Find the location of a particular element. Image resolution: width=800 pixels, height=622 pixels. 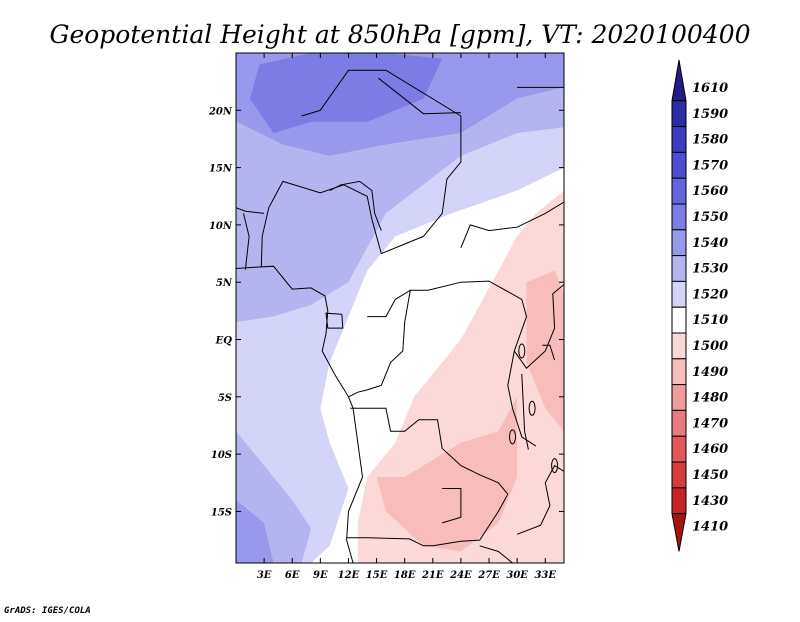

y-tick-label: 15S is located at coordinates (221, 512).